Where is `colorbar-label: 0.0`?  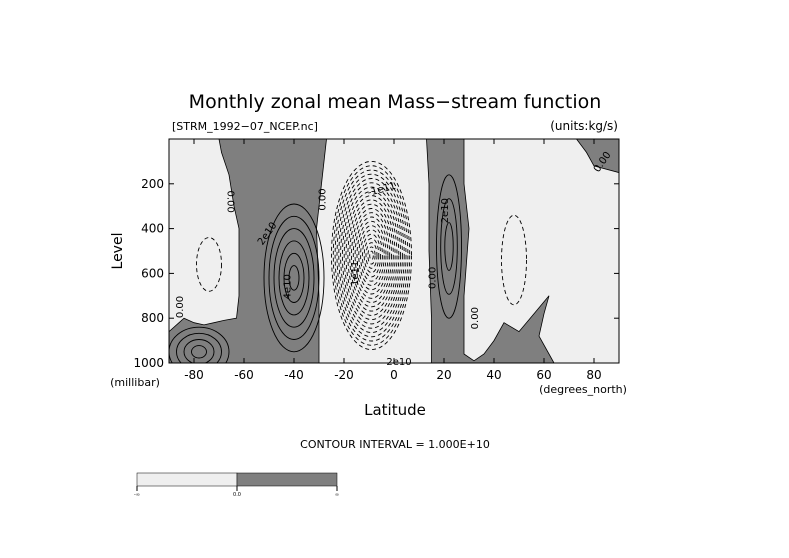
colorbar-label: 0.0 is located at coordinates (237, 495).